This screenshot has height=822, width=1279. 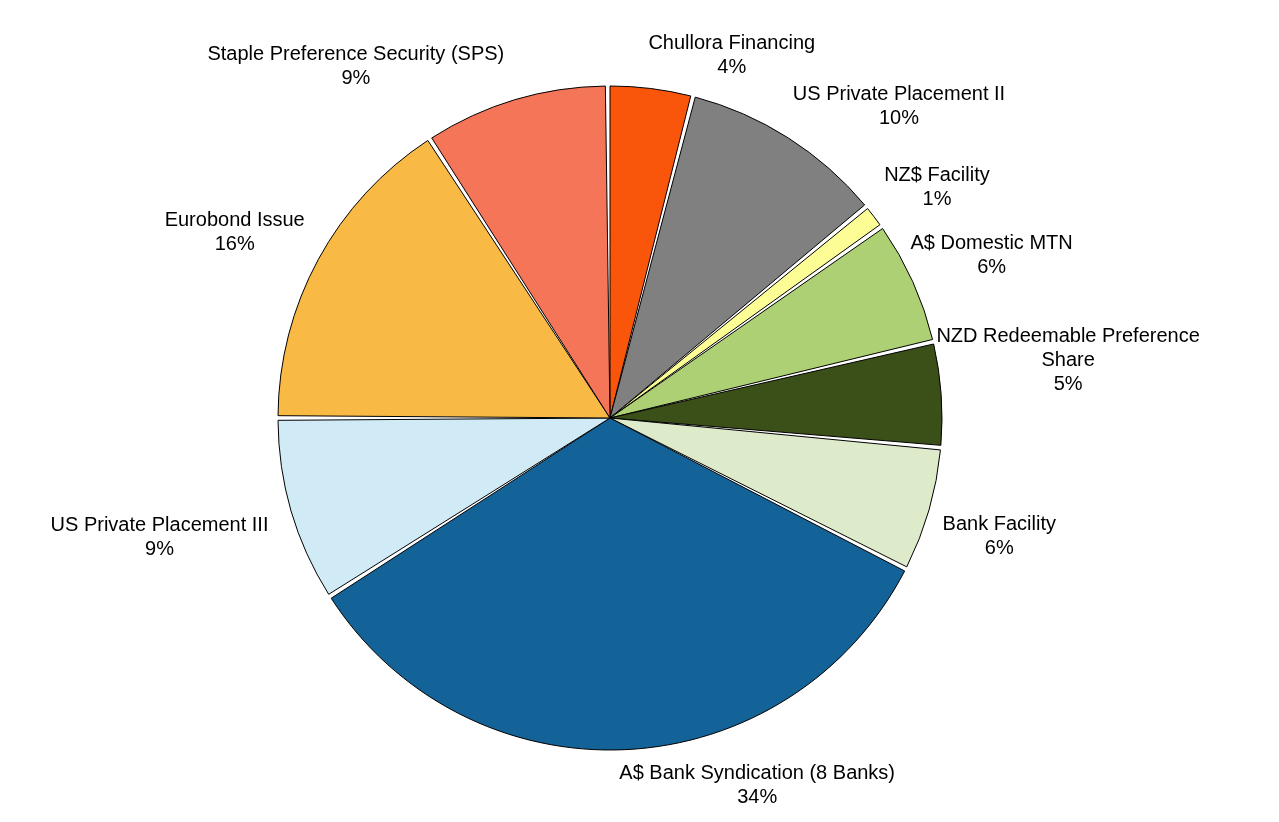 I want to click on slice-label: Bank Facility, so click(x=999, y=523).